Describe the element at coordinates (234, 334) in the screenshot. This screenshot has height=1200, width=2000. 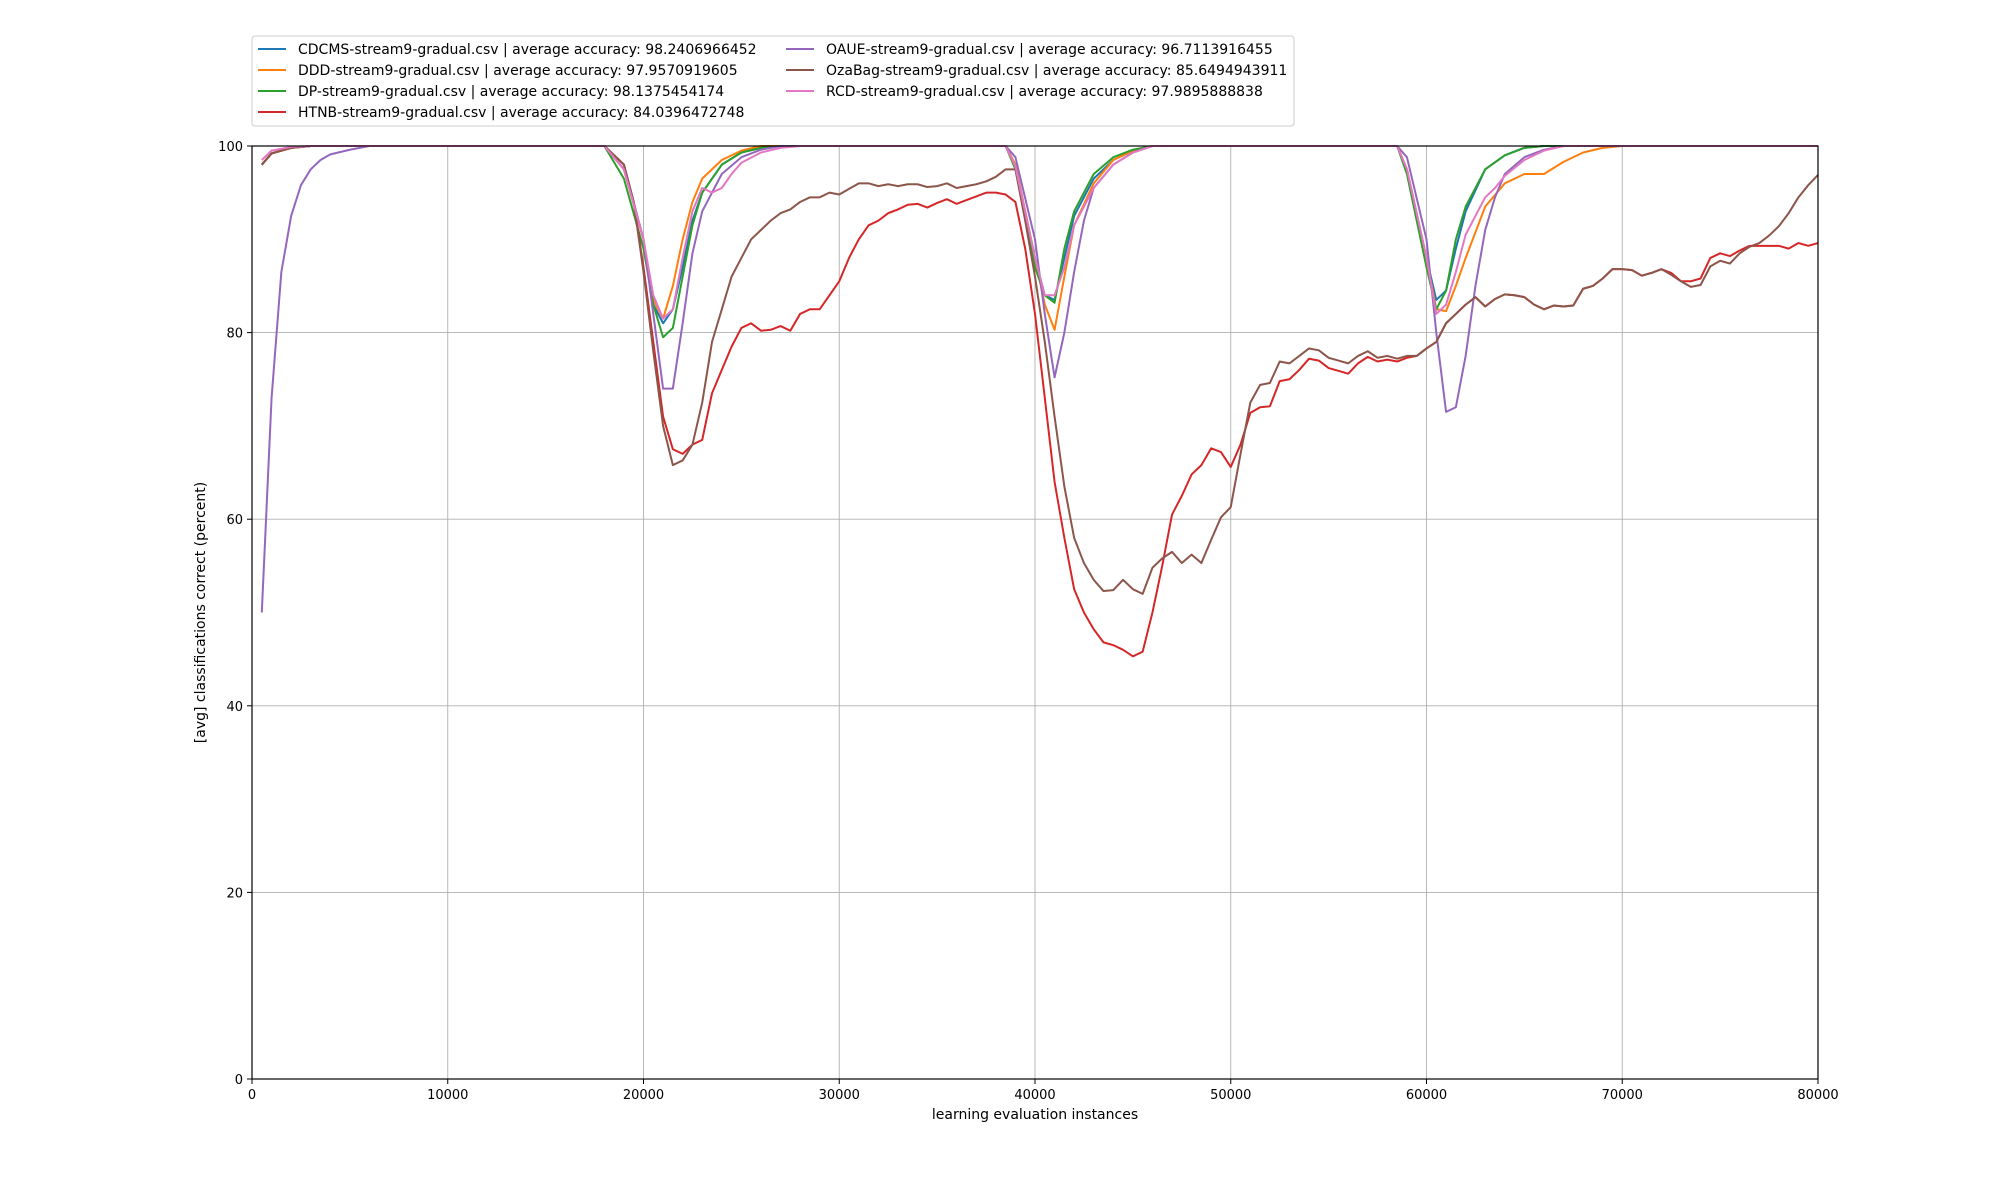
I see `y-tick-label: 80` at that location.